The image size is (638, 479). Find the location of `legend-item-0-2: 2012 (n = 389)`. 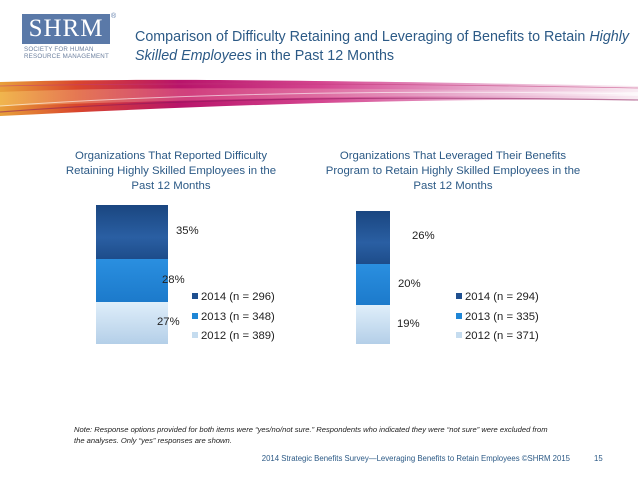

legend-item-0-2: 2012 (n = 389) is located at coordinates (233, 336).